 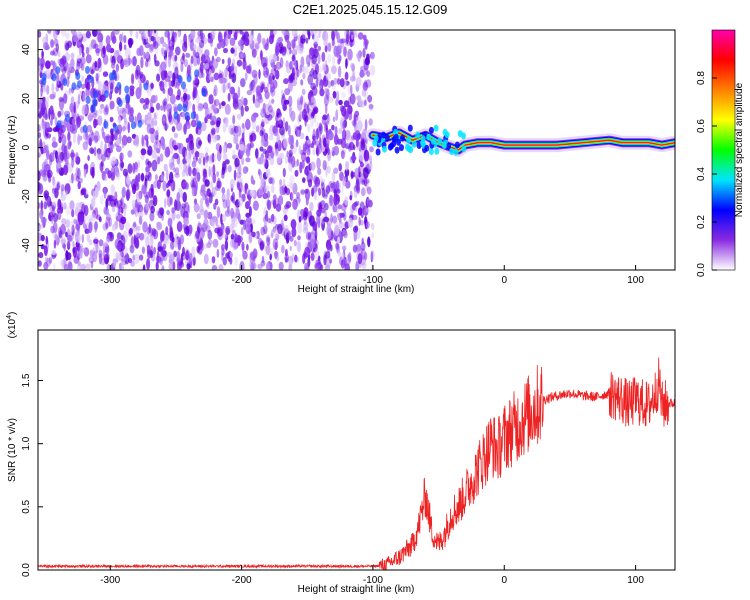 I want to click on colorbar-tick-label: 0.6, so click(x=701, y=126).